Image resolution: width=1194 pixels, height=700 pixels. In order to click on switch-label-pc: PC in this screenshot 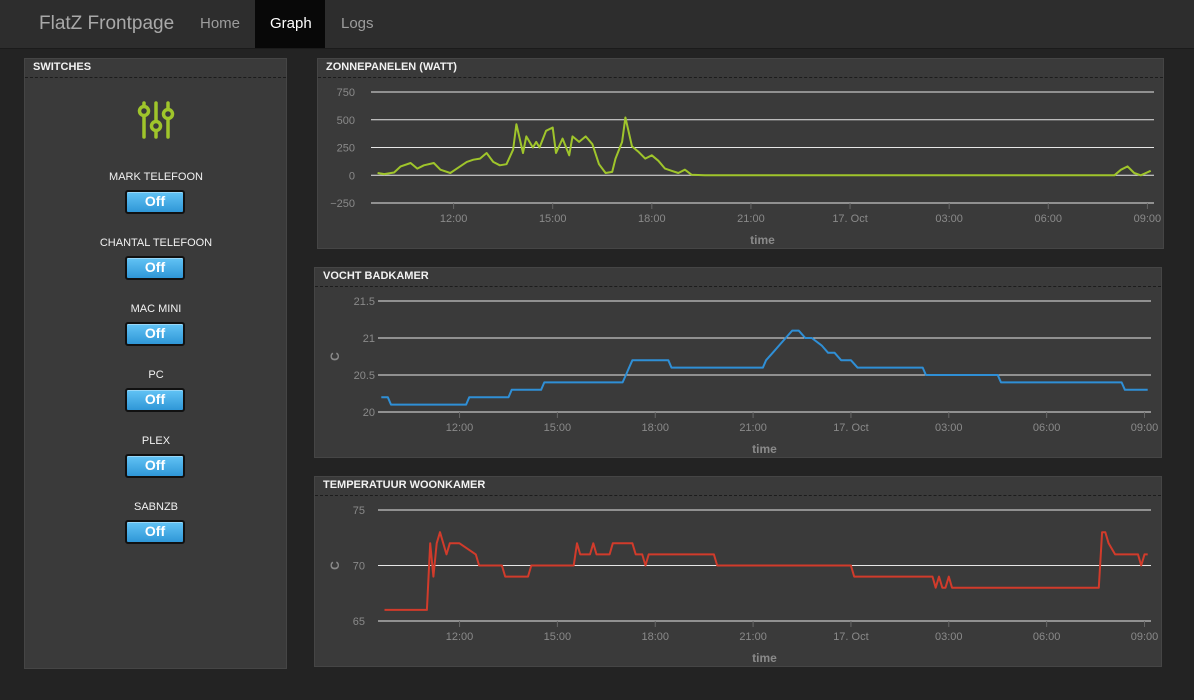, I will do `click(156, 375)`.